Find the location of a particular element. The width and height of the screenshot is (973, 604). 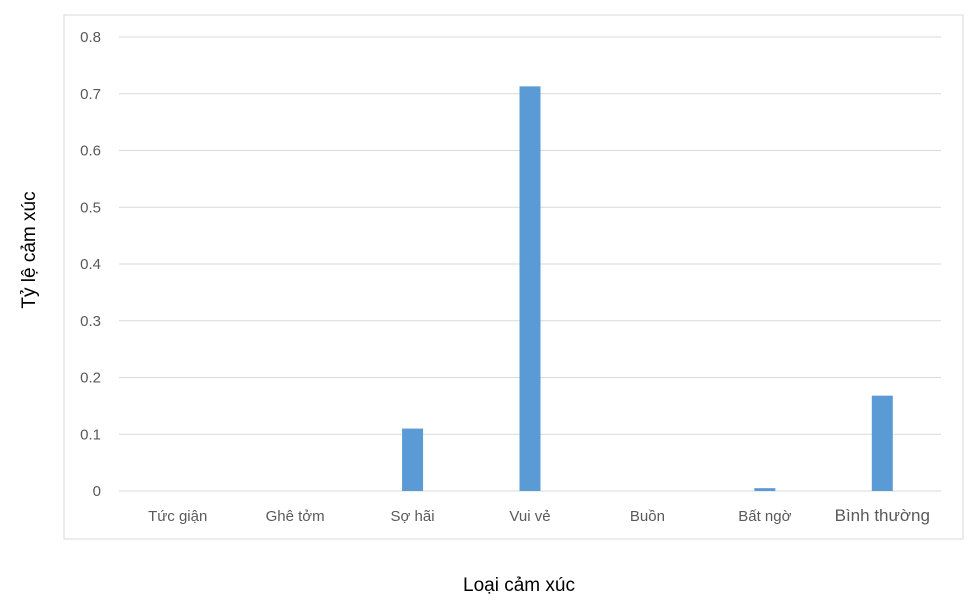

y-tick-label: 0.6 is located at coordinates (90, 151).